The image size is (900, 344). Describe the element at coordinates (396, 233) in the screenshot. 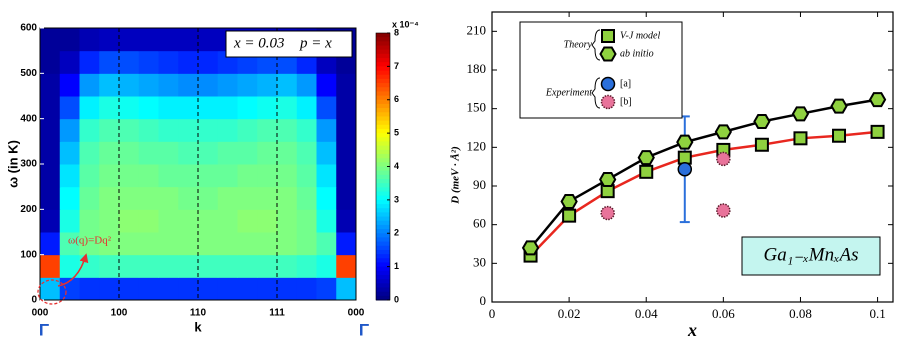

I see `colorbar-tick-label: 2` at that location.